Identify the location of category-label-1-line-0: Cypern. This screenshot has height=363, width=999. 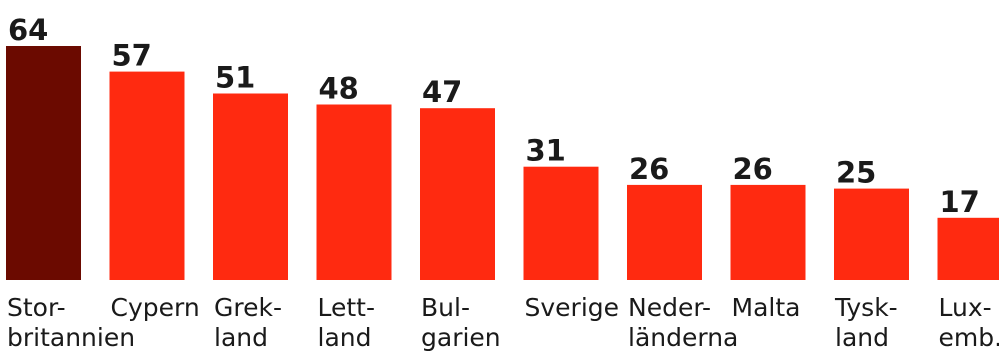
(155, 307).